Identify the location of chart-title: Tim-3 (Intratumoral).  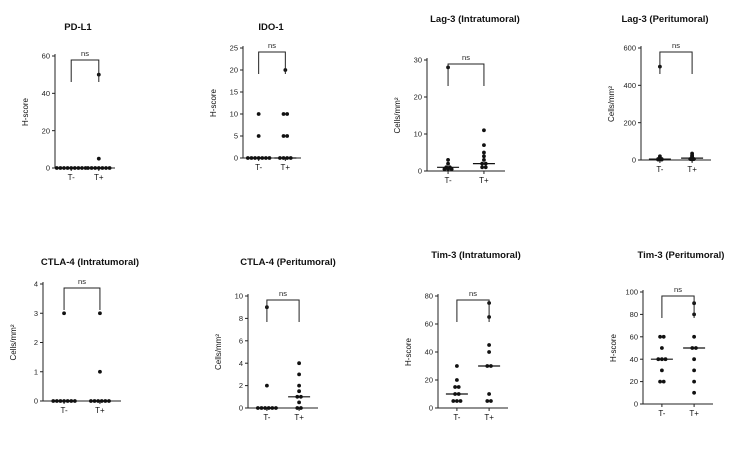
(476, 255).